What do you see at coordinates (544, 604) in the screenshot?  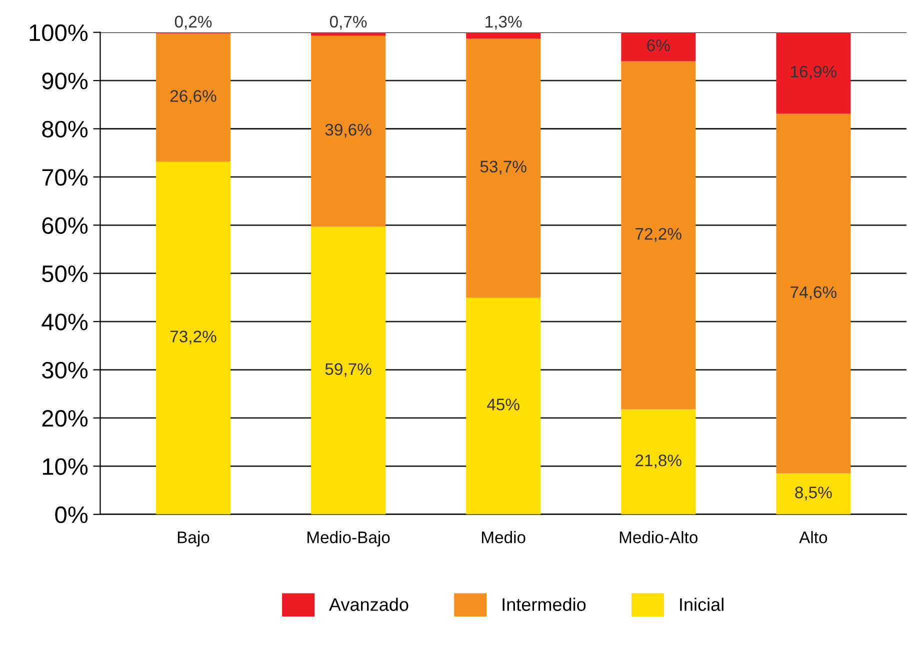 I see `legend-label: Intermedio` at bounding box center [544, 604].